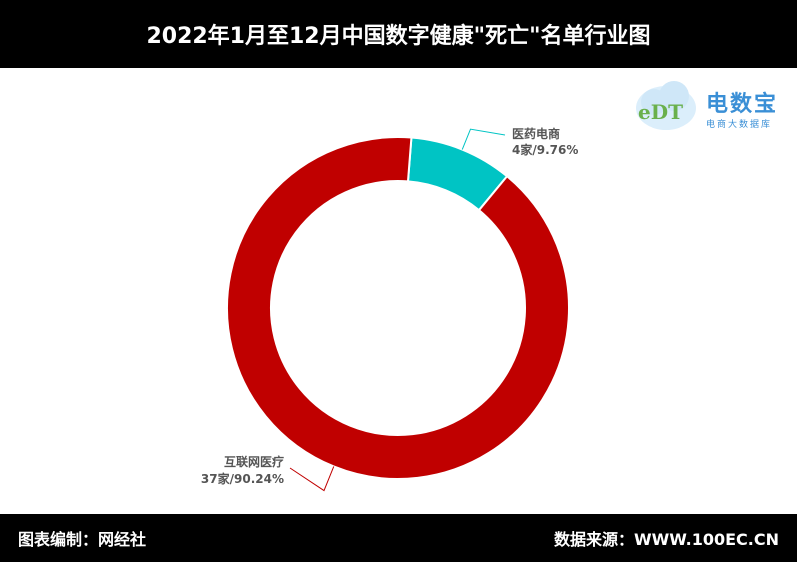 Image resolution: width=797 pixels, height=562 pixels. I want to click on slice-label-name-1: 医药电商, so click(536, 133).